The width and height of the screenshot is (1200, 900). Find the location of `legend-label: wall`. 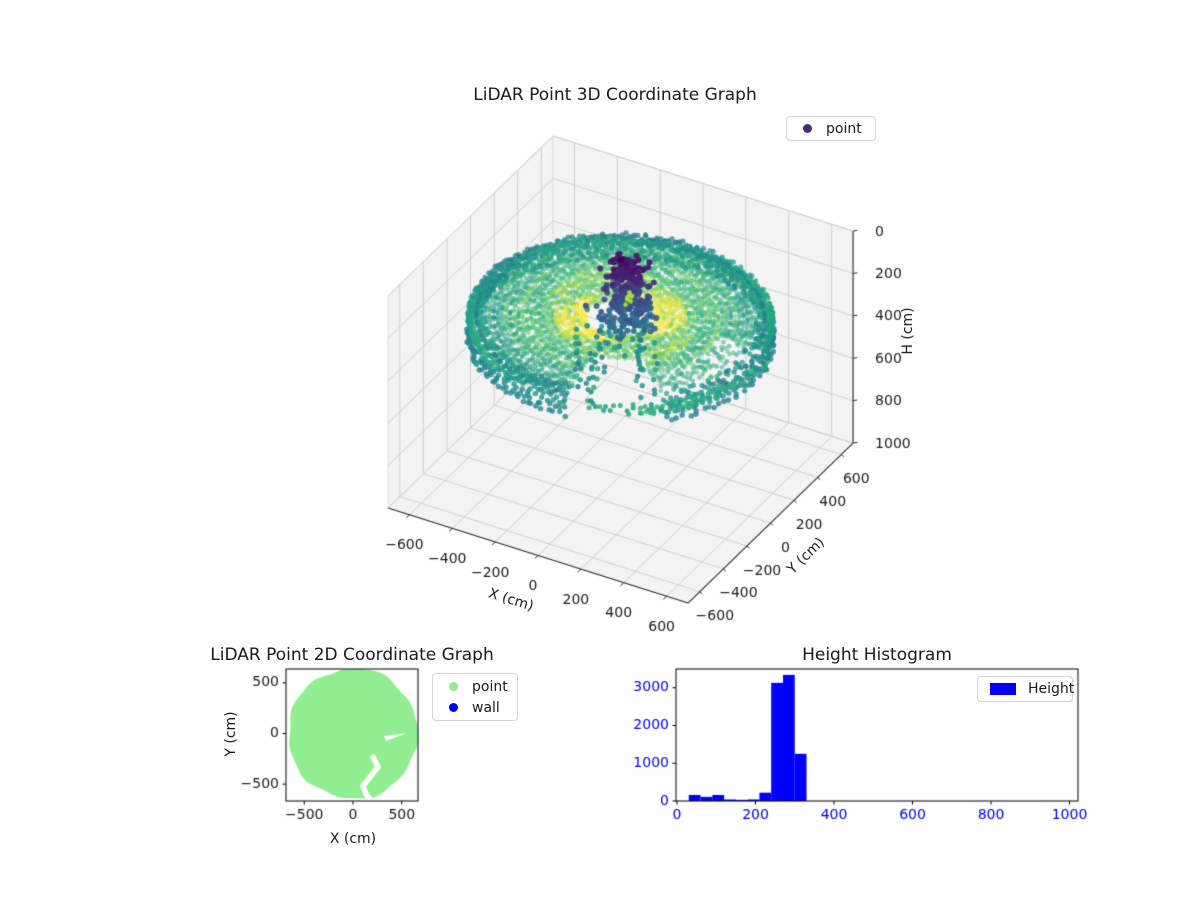

legend-label: wall is located at coordinates (486, 707).